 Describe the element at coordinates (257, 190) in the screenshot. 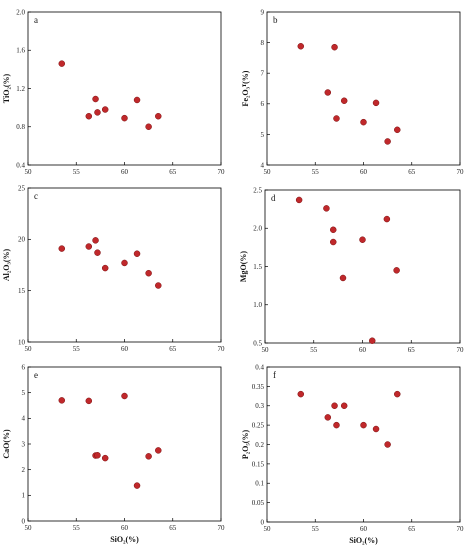

I see `y-tick-label: 2.5` at that location.